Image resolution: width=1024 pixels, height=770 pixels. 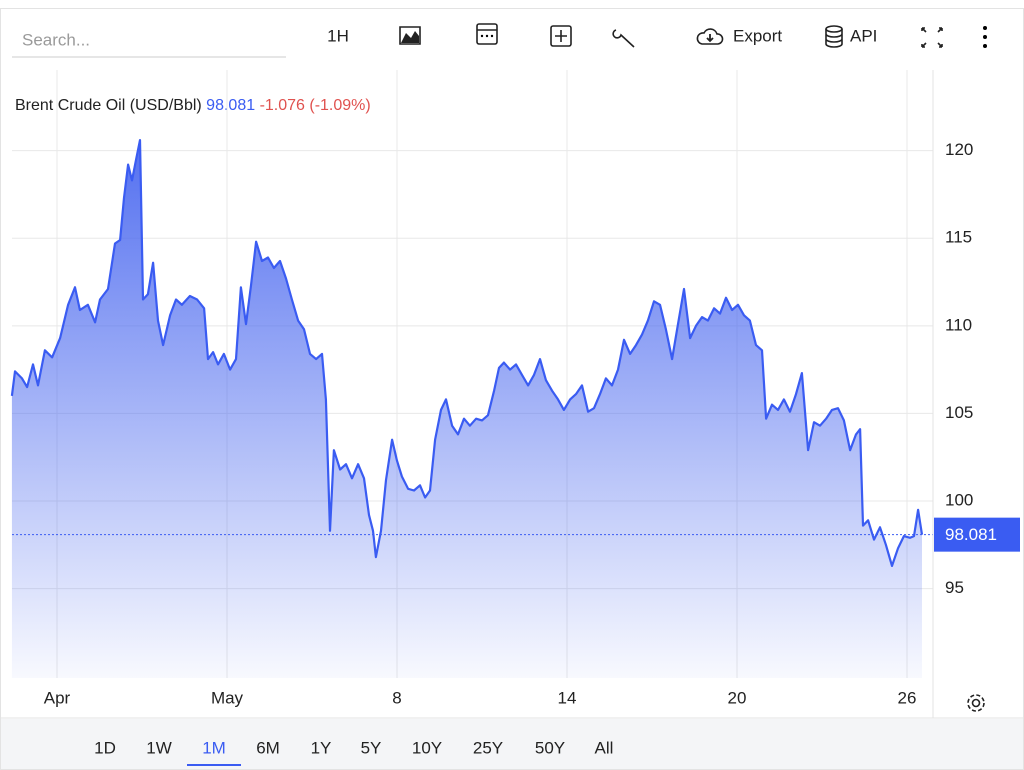 What do you see at coordinates (863, 35) in the screenshot?
I see `api-label: API` at bounding box center [863, 35].